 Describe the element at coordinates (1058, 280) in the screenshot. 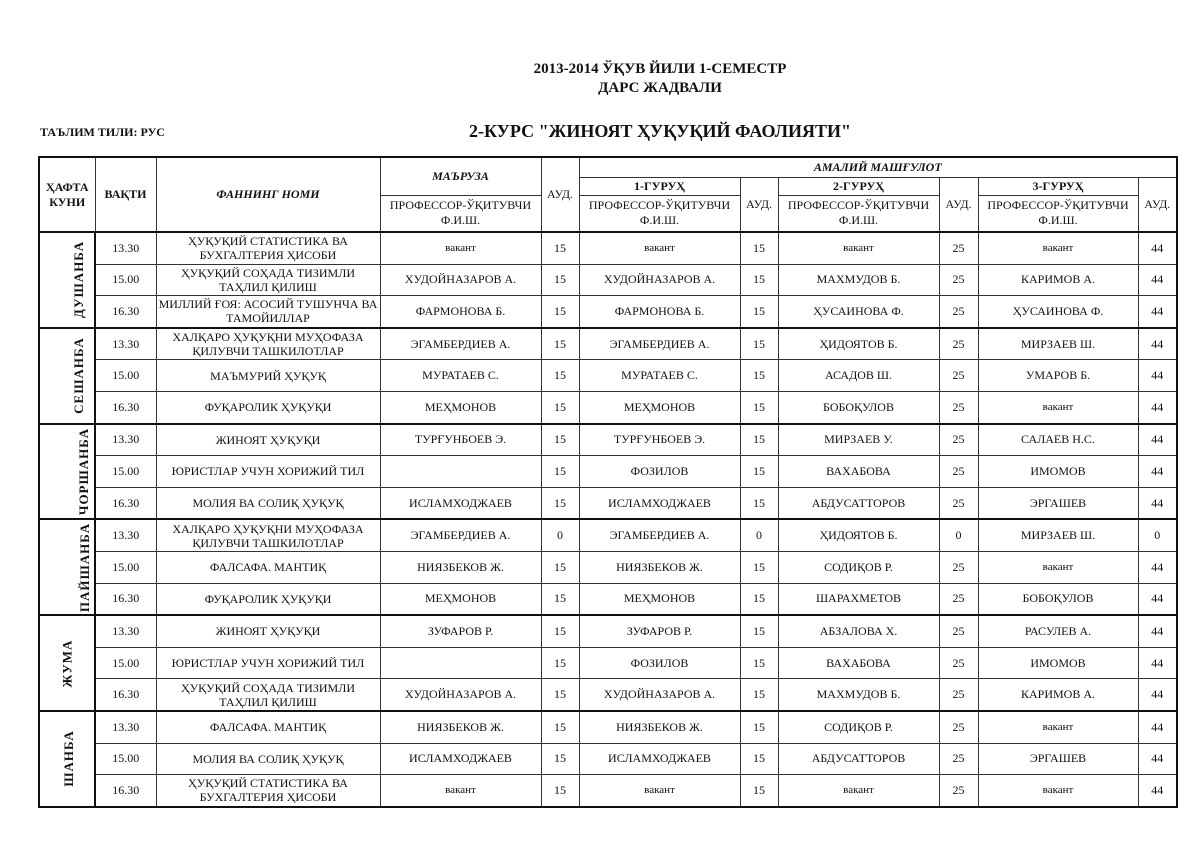

I see `group3-teacher-cell: КАРИМОВ А.` at that location.